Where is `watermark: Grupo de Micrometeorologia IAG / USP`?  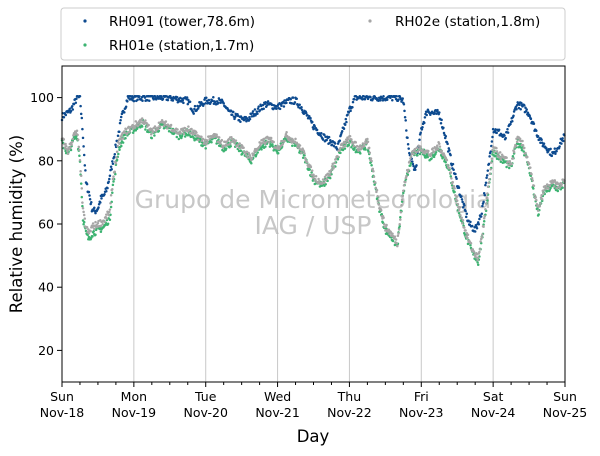 watermark: Grupo de Micrometeorologia IAG / USP is located at coordinates (313, 212).